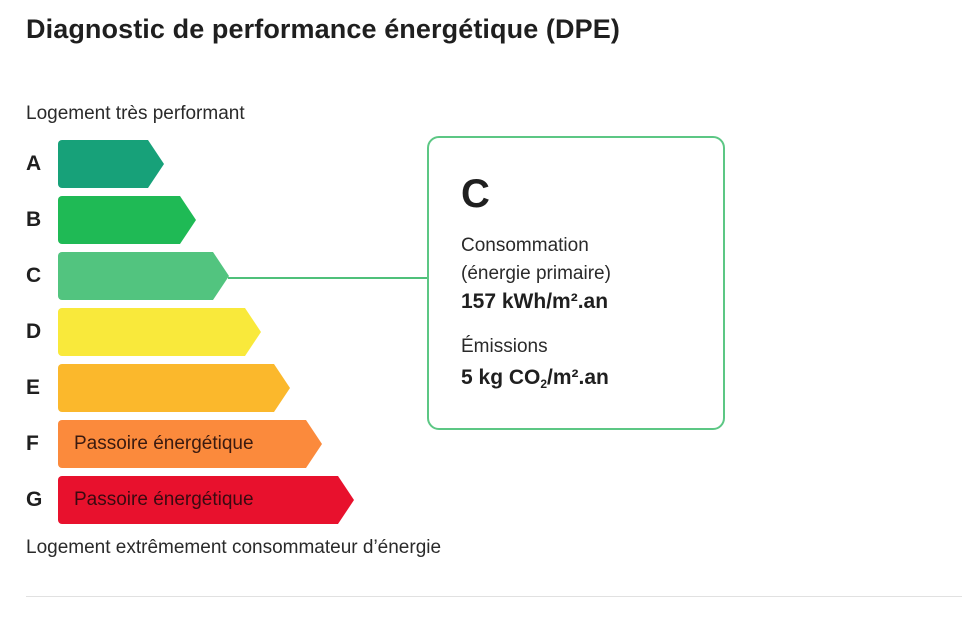 This screenshot has height=630, width=978. Describe the element at coordinates (34, 499) in the screenshot. I see `class-letter: G` at that location.